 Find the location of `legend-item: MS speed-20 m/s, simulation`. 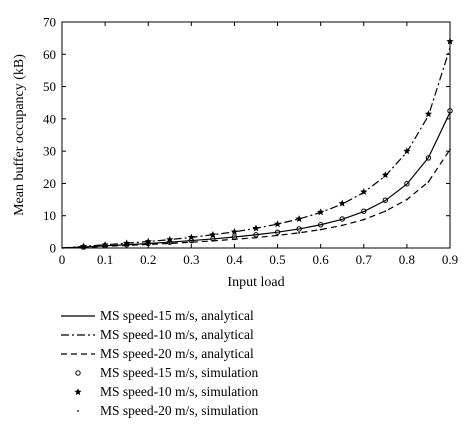

legend-item: MS speed-20 m/s, simulation is located at coordinates (210, 410).